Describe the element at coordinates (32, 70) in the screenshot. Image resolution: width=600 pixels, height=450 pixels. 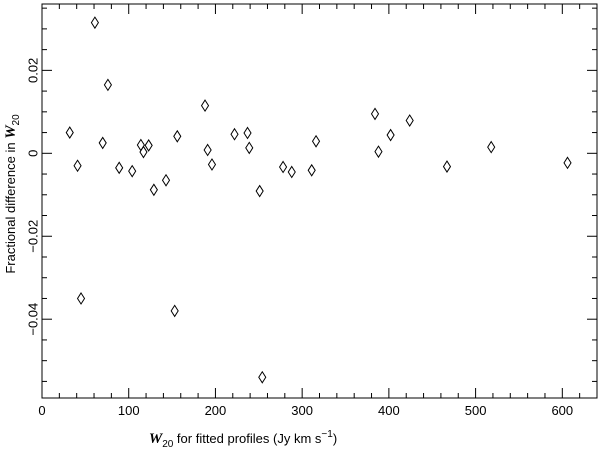
I see `y-tick-label: 0.02` at that location.